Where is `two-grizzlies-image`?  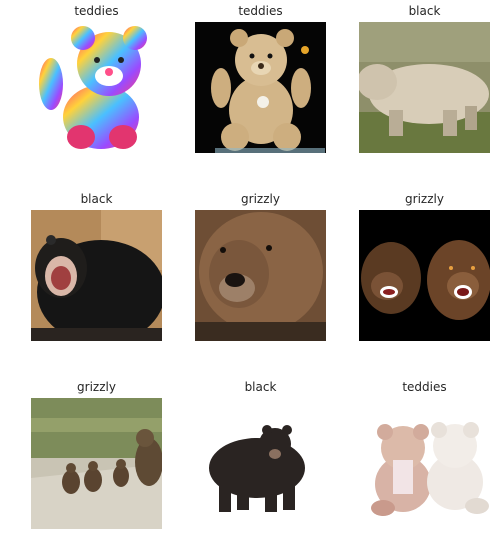 two-grizzlies-image is located at coordinates (424, 275).